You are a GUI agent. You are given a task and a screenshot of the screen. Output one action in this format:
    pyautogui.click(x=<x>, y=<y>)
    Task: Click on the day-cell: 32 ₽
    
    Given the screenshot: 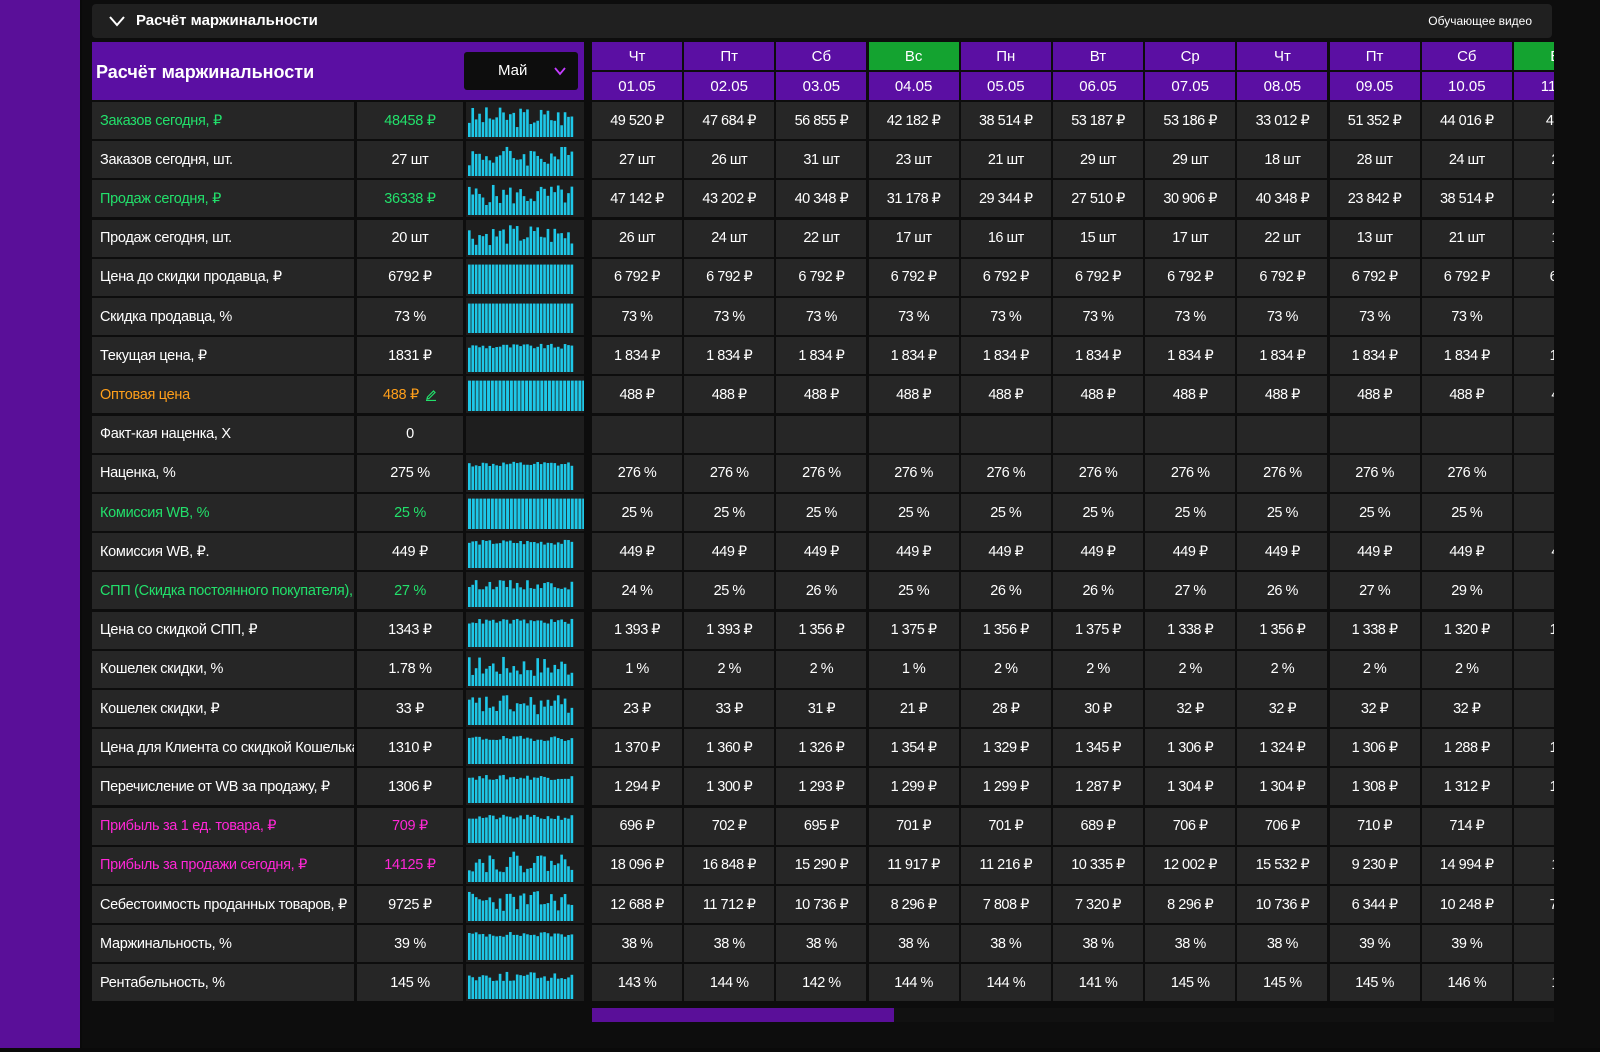 What is the action you would take?
    pyautogui.click(x=1466, y=708)
    